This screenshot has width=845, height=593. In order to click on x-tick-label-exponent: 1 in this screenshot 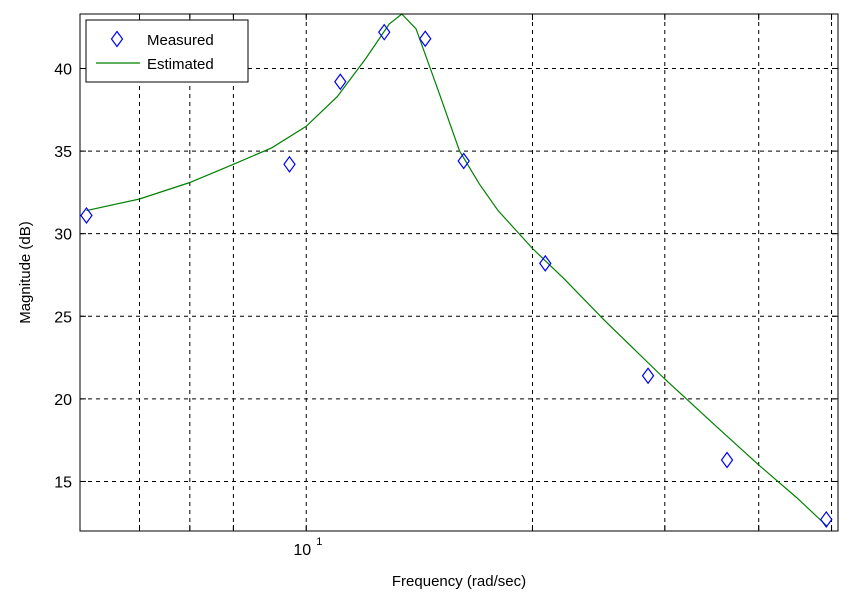, I will do `click(319, 542)`.